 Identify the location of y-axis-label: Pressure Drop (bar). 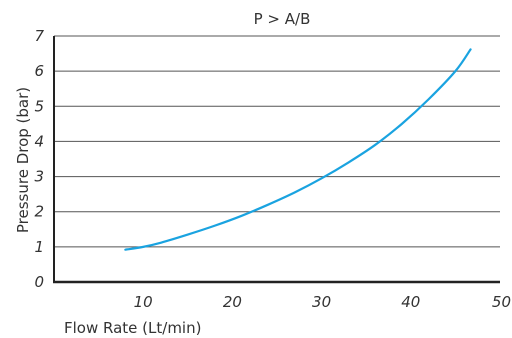
(23, 160).